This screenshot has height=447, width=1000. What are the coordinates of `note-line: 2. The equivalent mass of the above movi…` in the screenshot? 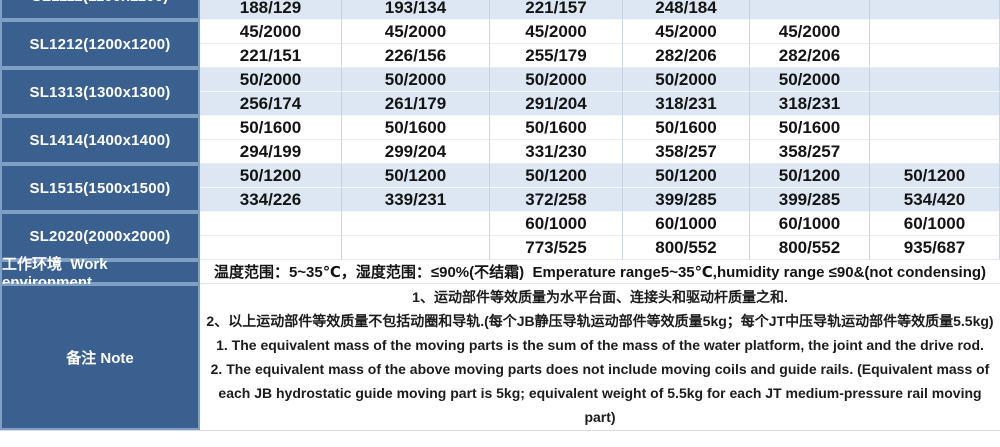 It's located at (600, 369).